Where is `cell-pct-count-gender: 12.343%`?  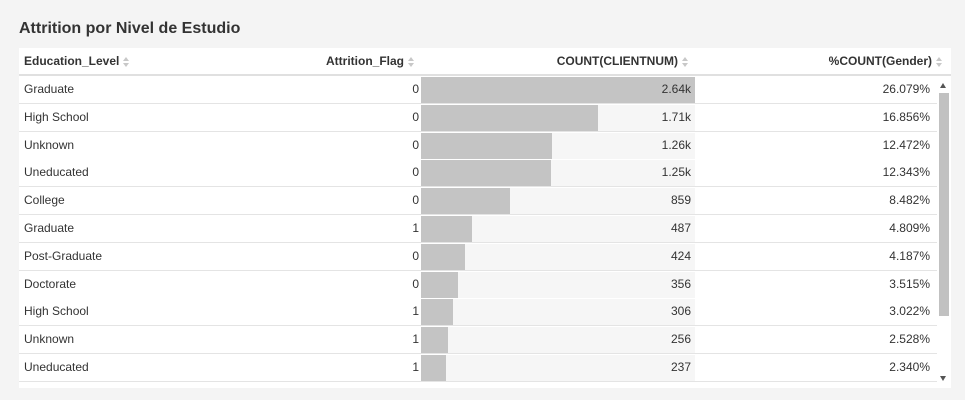
cell-pct-count-gender: 12.343% is located at coordinates (906, 172).